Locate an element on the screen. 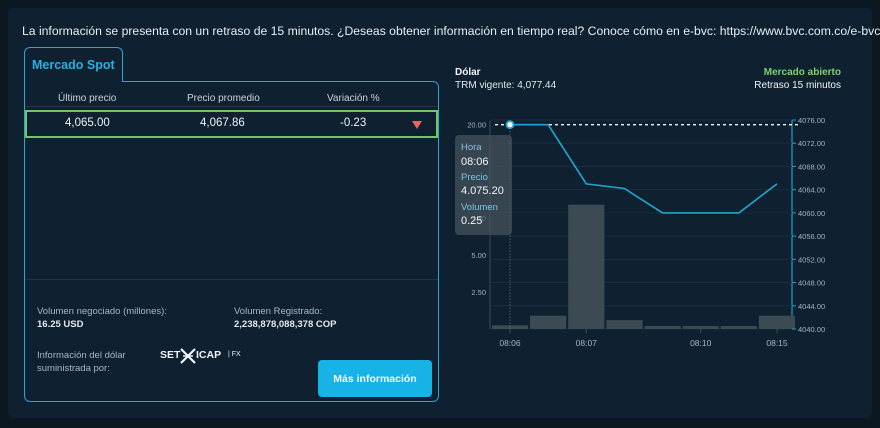  section-divider is located at coordinates (231, 279).